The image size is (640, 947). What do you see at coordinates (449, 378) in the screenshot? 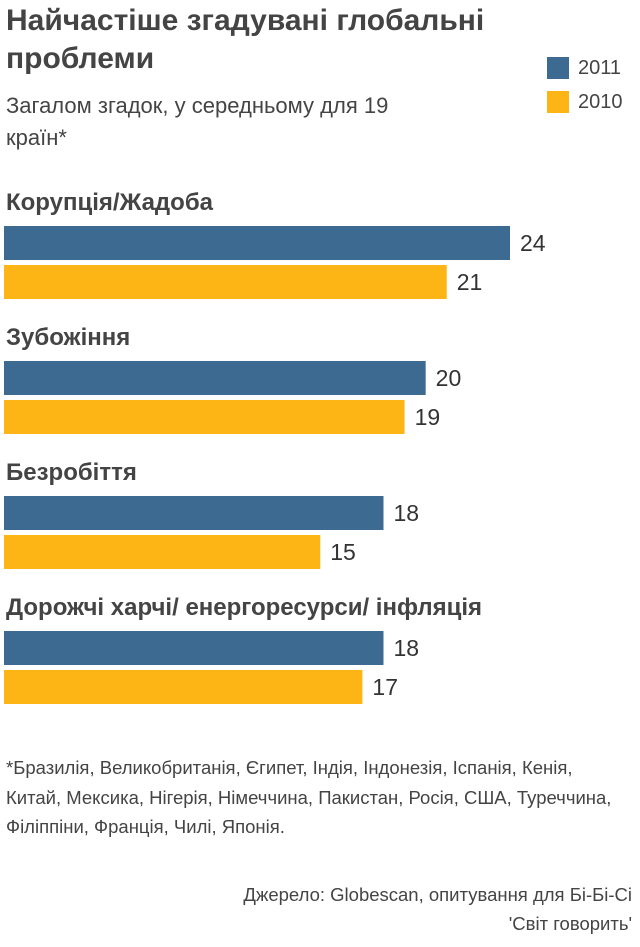
I see `value-label: 20` at bounding box center [449, 378].